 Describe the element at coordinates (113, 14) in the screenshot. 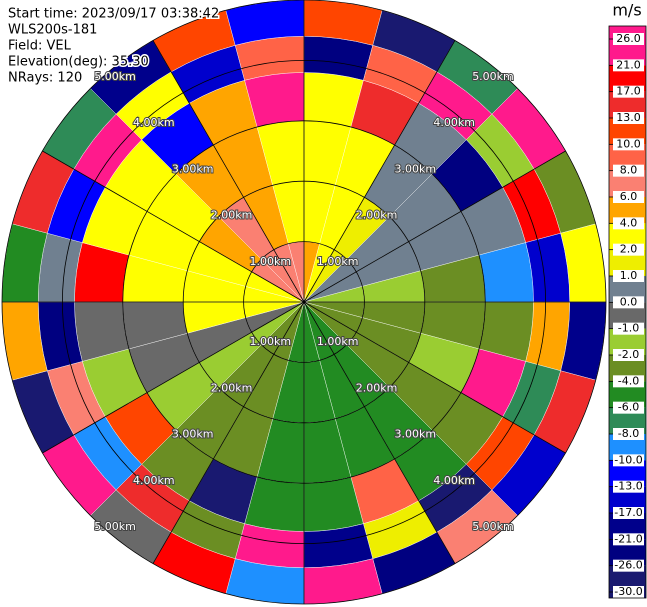

I see `header-line: Start time: 2023/09/17 03:38:42` at that location.